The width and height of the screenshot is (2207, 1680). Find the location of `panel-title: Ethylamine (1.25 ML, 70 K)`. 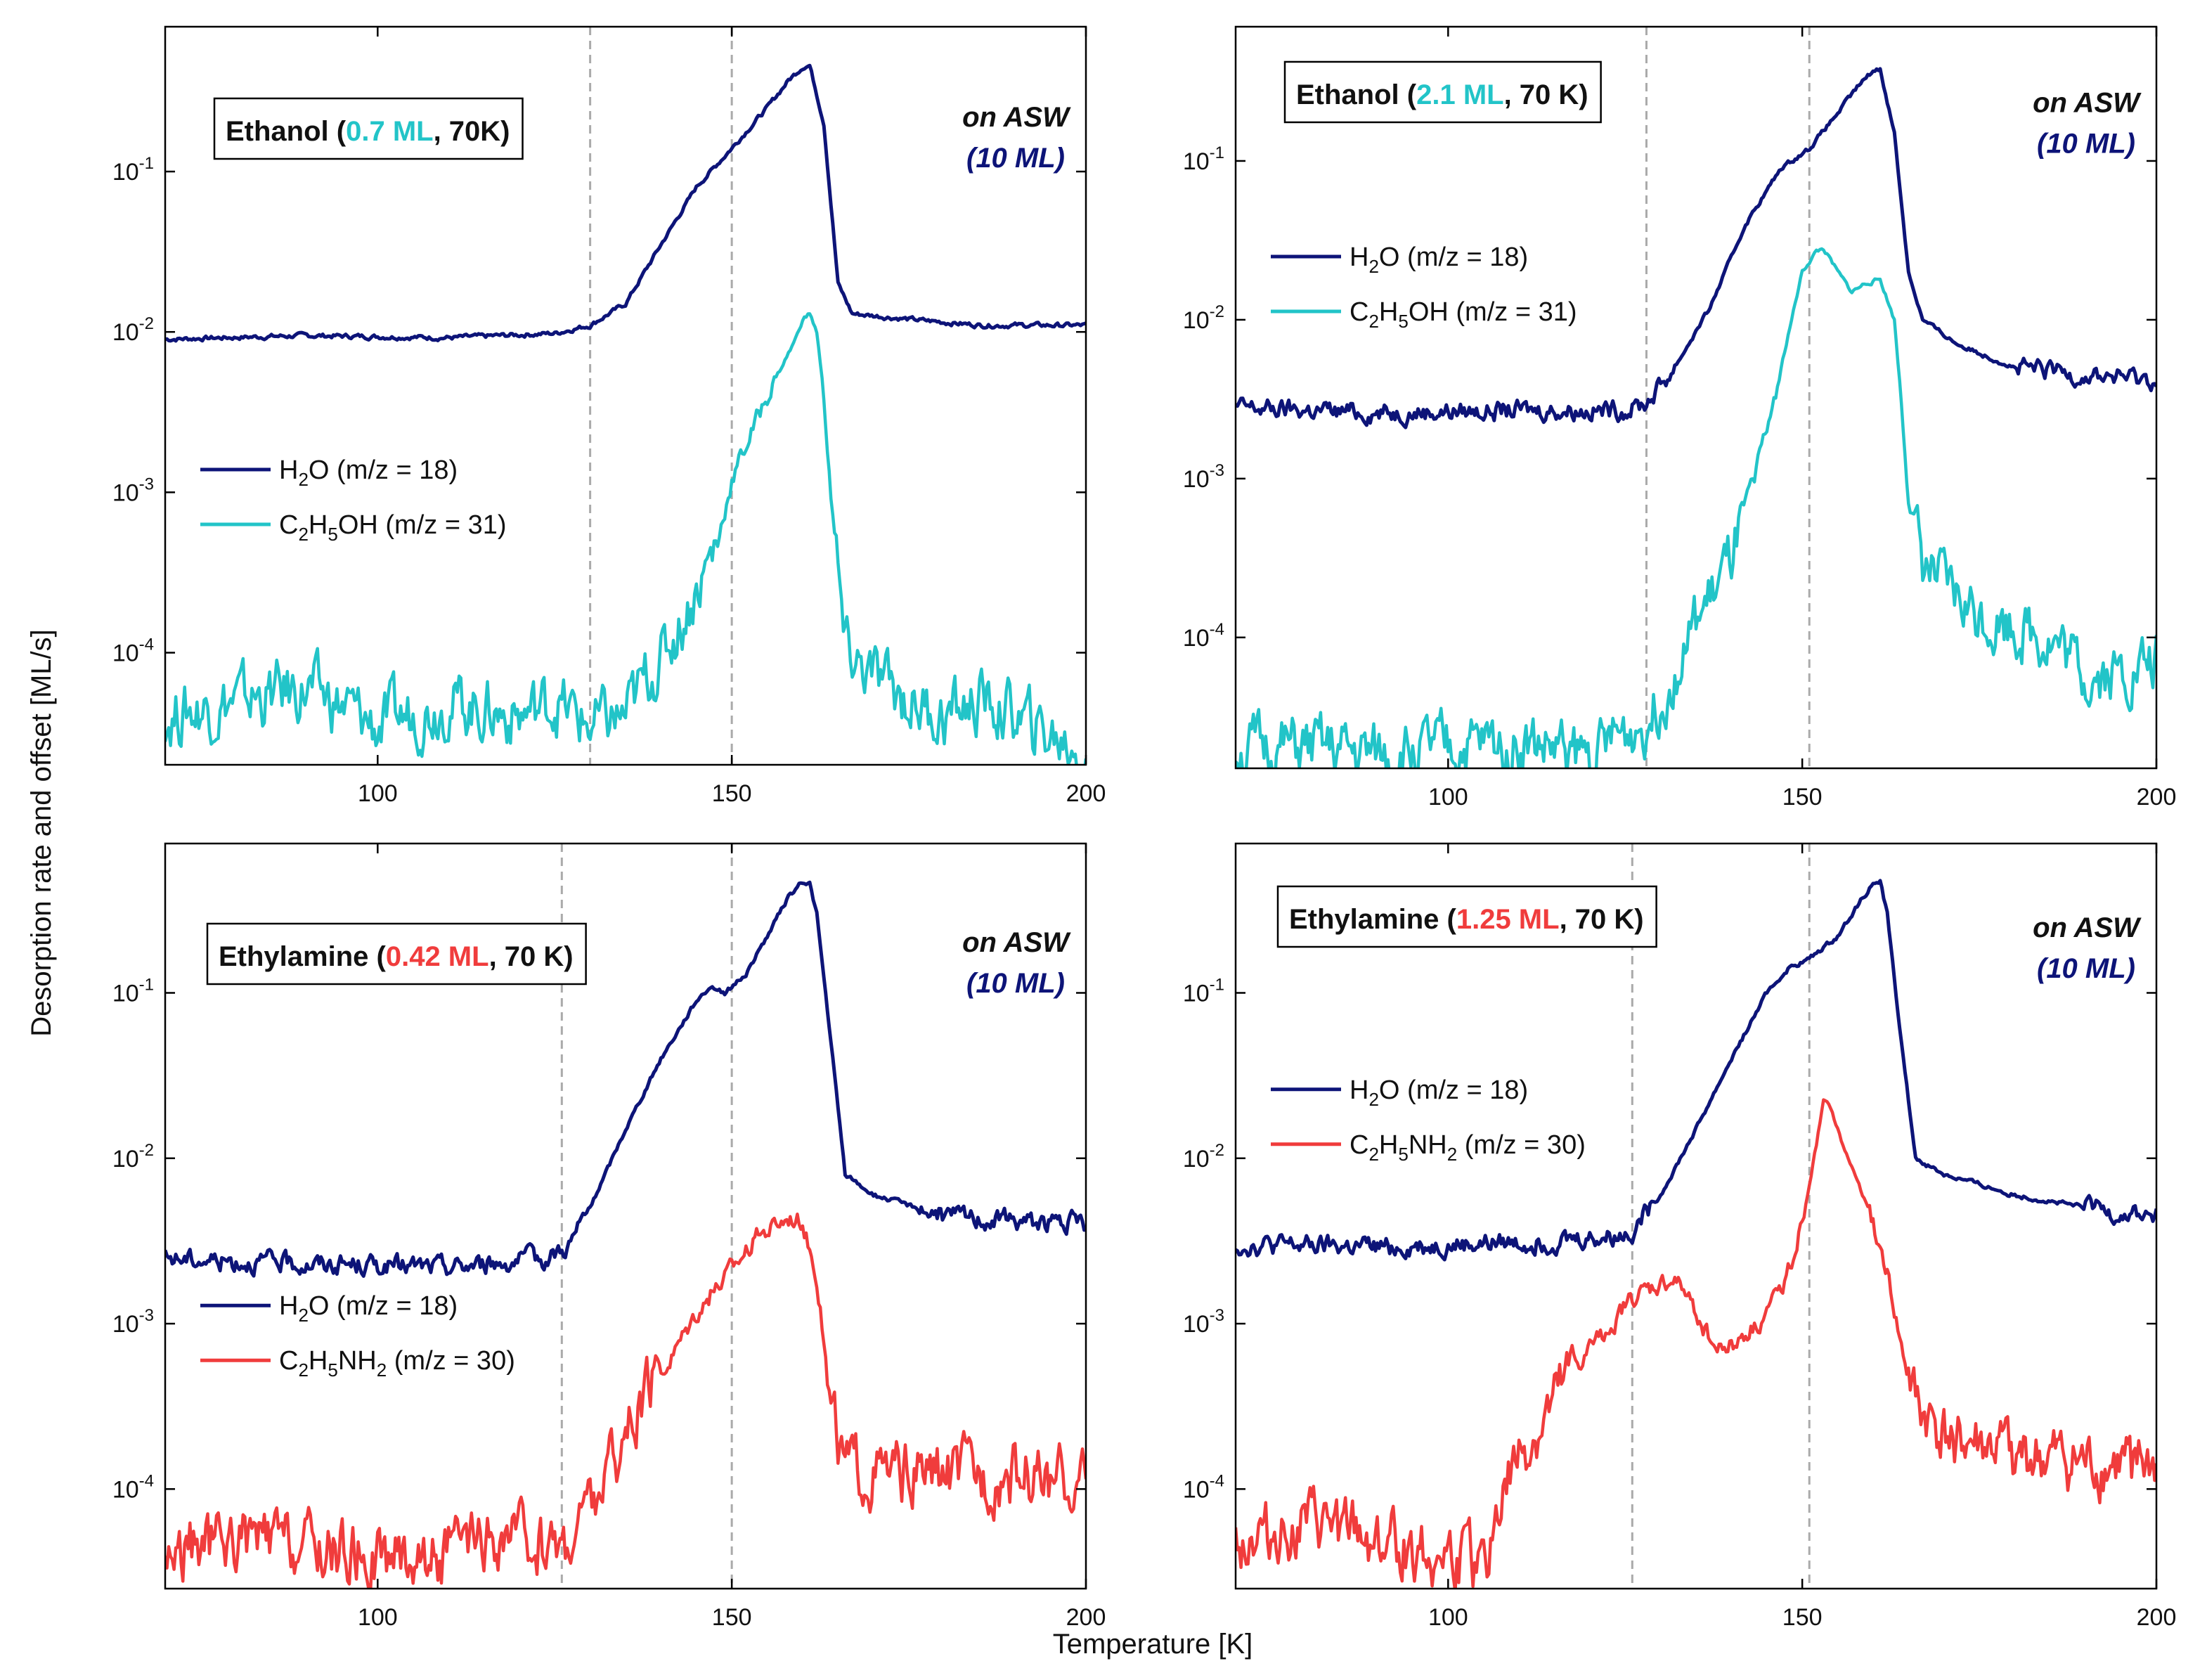

panel-title: Ethylamine (1.25 ML, 70 K) is located at coordinates (1466, 919).